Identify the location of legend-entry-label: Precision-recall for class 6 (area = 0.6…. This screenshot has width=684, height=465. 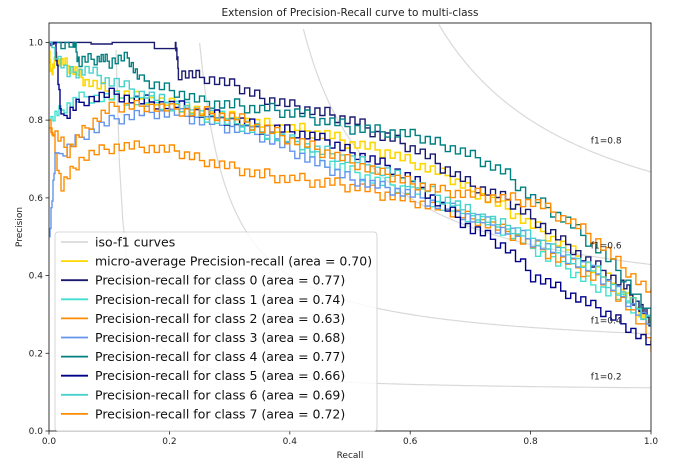
(220, 394).